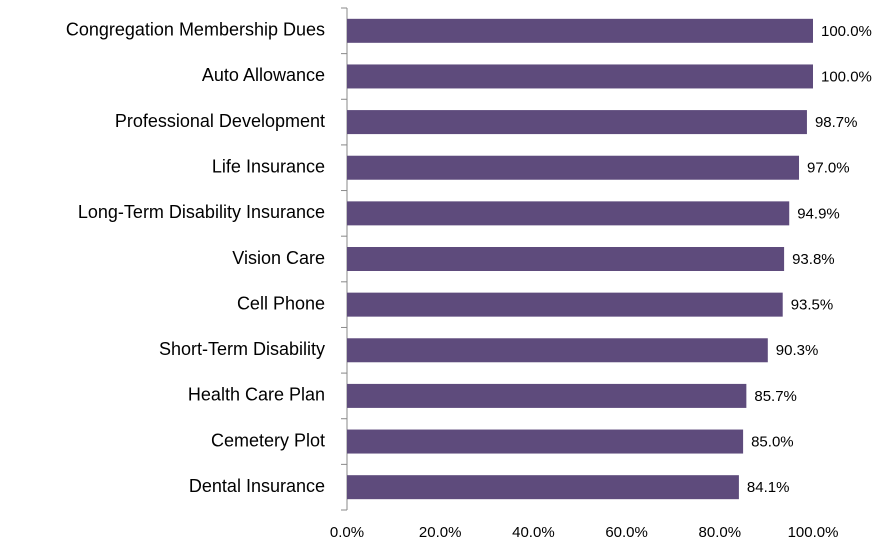 Image resolution: width=889 pixels, height=550 pixels. Describe the element at coordinates (813, 532) in the screenshot. I see `x-tick-label: 100.0%` at that location.